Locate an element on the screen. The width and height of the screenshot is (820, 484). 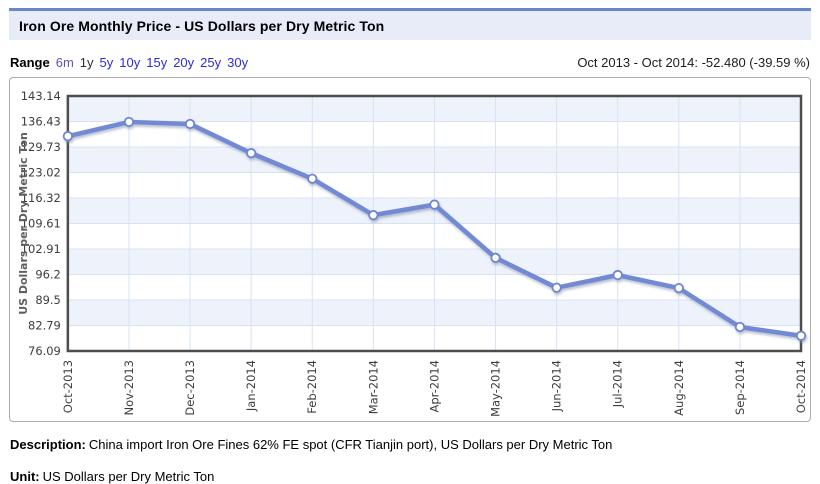
range-option-30y: 30y is located at coordinates (238, 62).